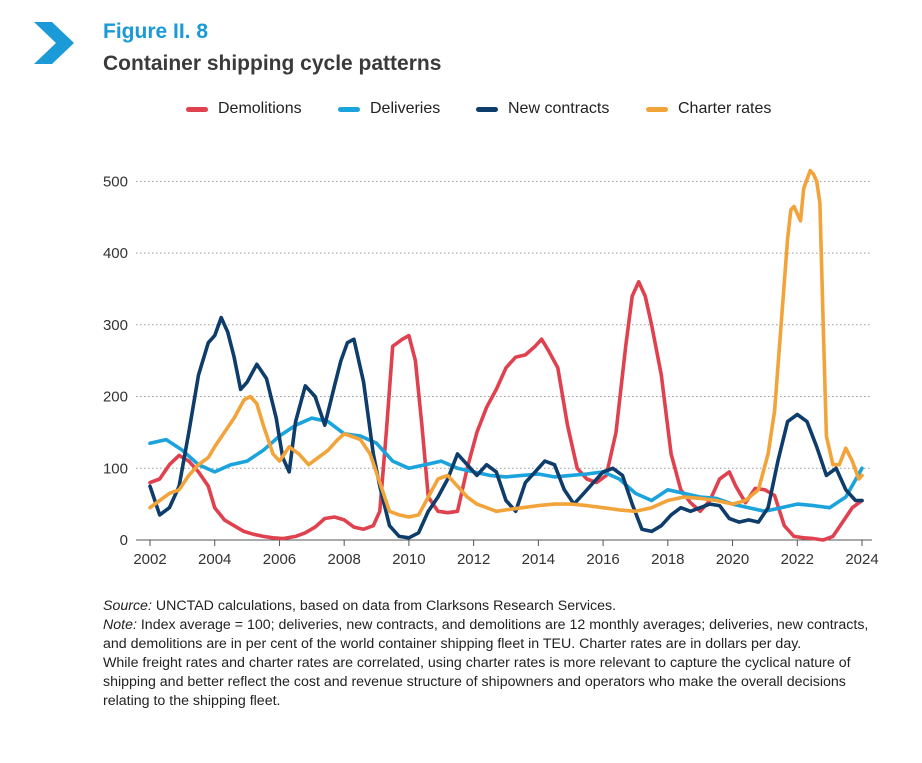  What do you see at coordinates (260, 108) in the screenshot?
I see `legend-label-demolitions: Demolitions` at bounding box center [260, 108].